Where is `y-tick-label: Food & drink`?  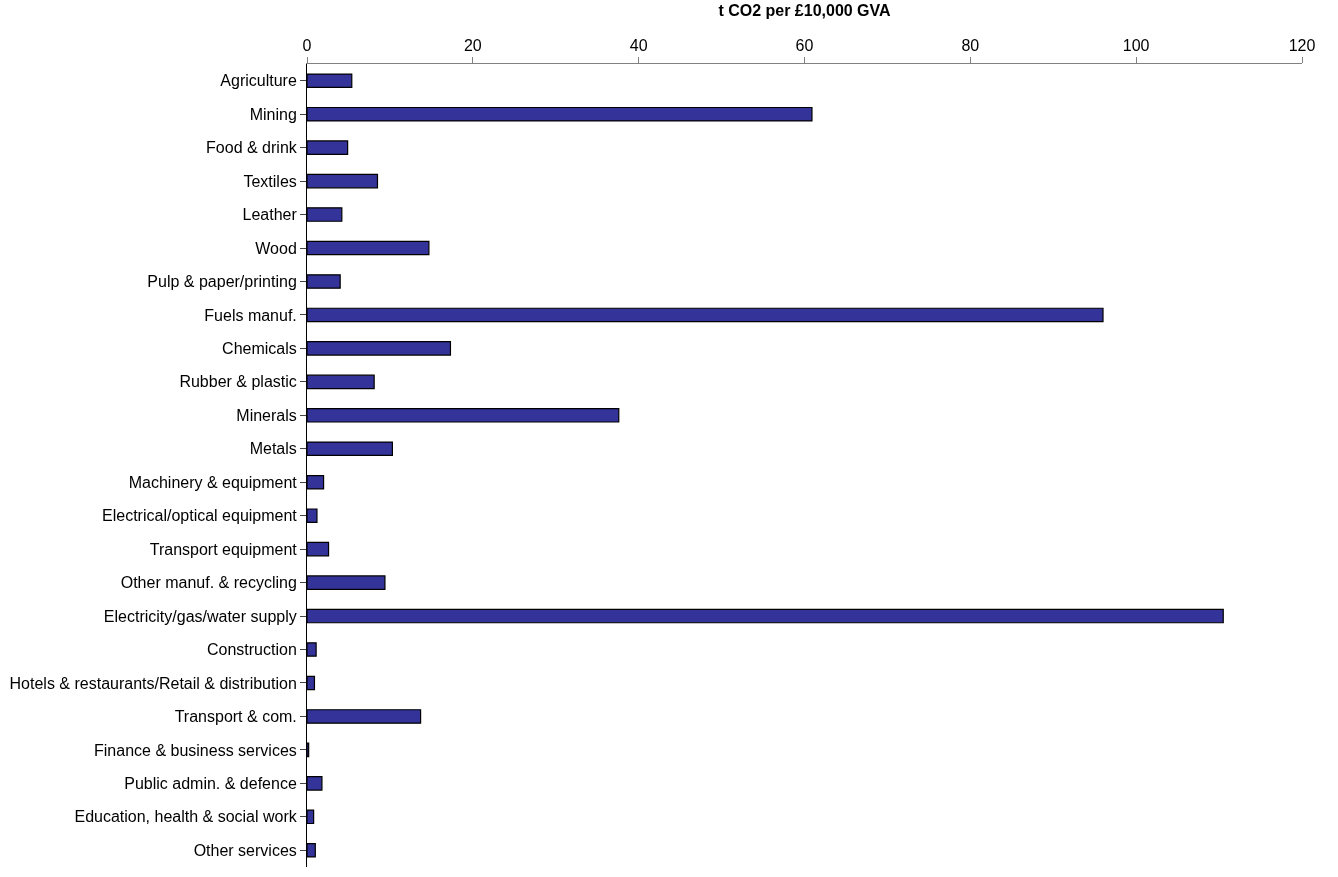
y-tick-label: Food & drink is located at coordinates (252, 148).